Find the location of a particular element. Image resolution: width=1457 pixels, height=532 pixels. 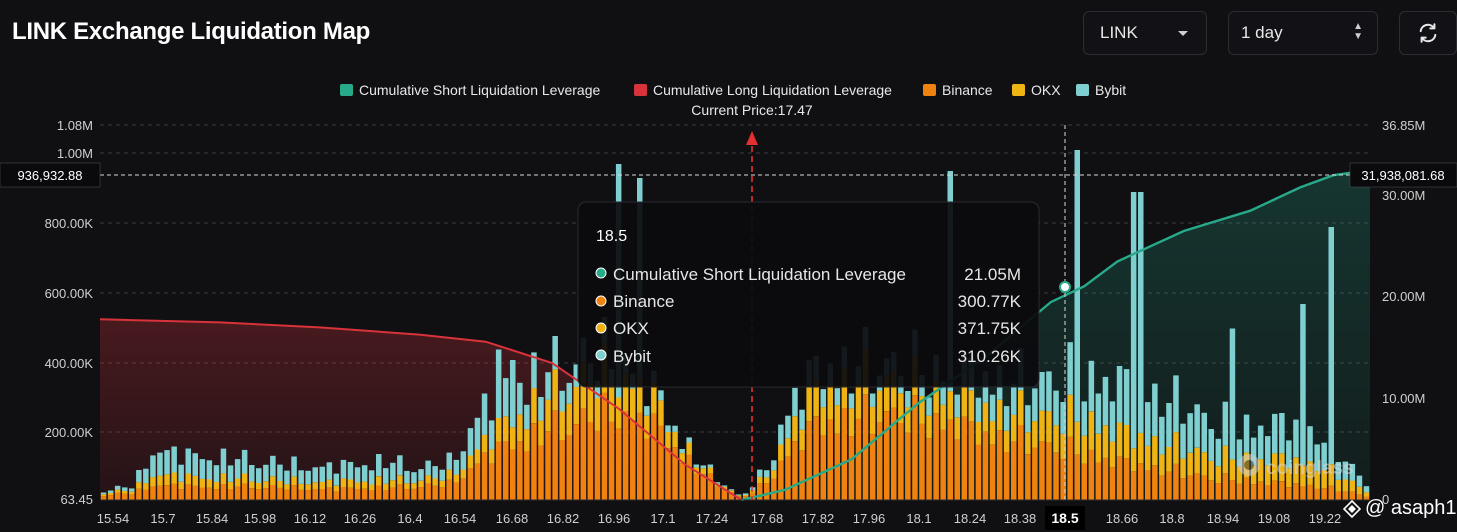

y-left-tick: 1.08M is located at coordinates (75, 125).